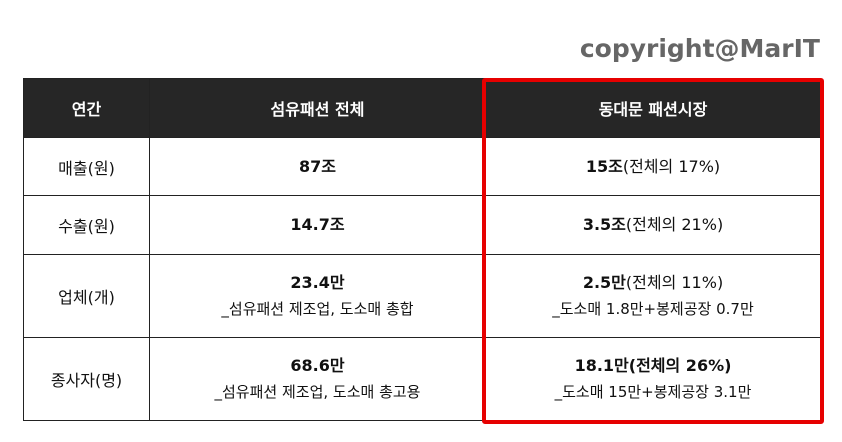 Image resolution: width=842 pixels, height=442 pixels. I want to click on total-cell: 87조, so click(317, 166).